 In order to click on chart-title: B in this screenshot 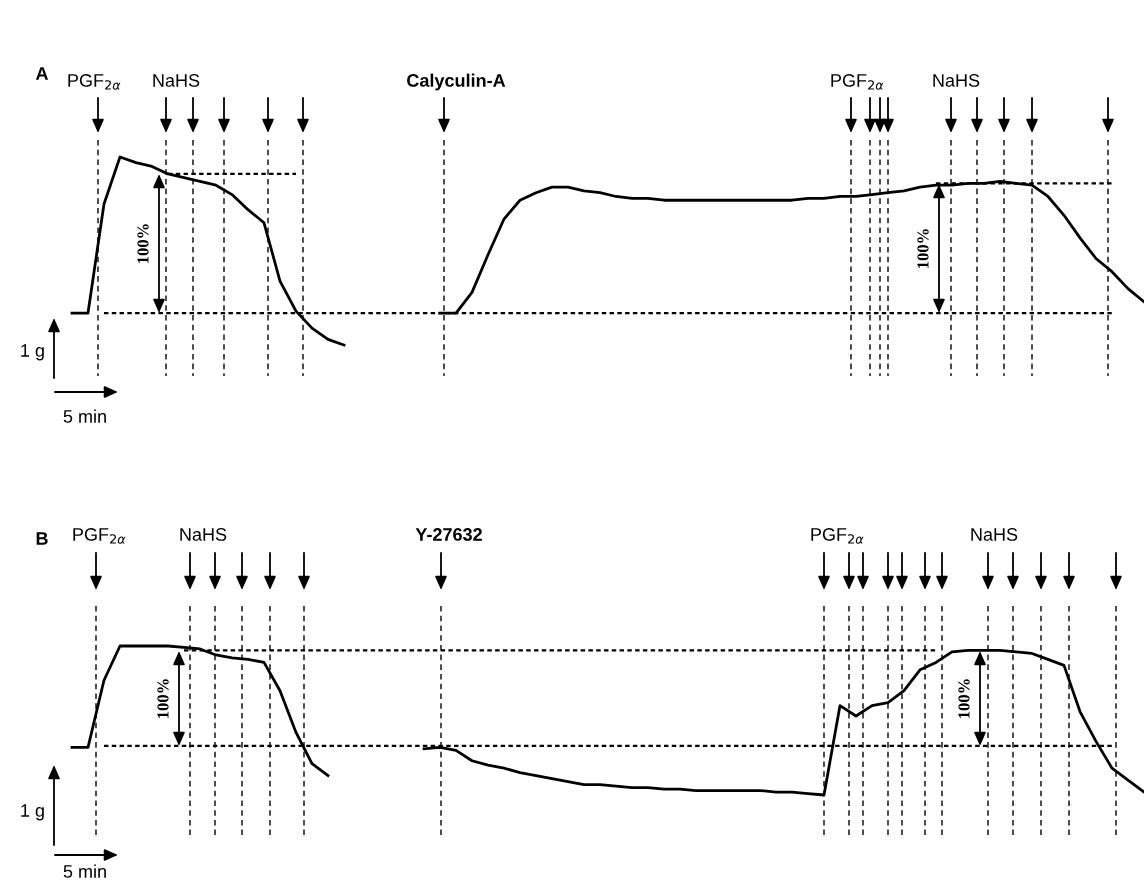, I will do `click(42, 538)`.